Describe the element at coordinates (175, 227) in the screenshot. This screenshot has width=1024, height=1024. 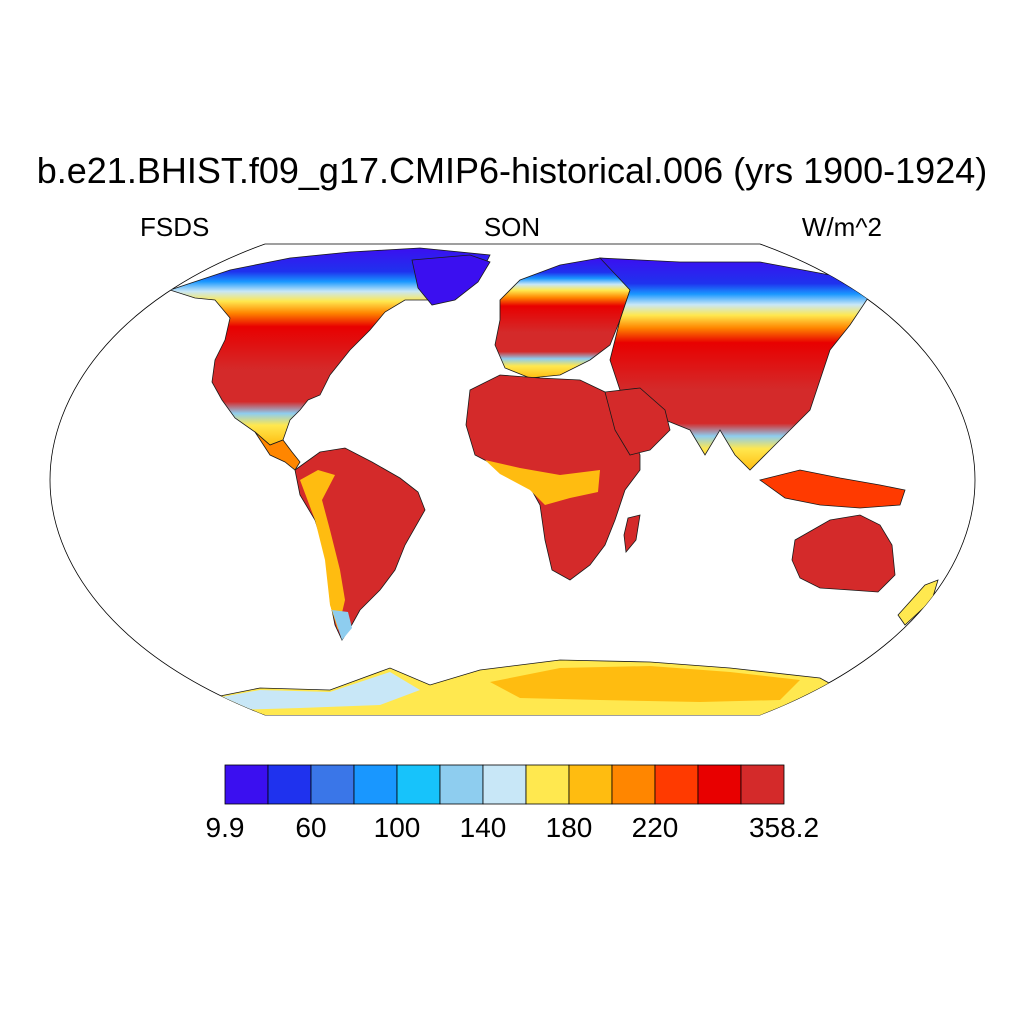
I see `variable-label: FSDS` at that location.